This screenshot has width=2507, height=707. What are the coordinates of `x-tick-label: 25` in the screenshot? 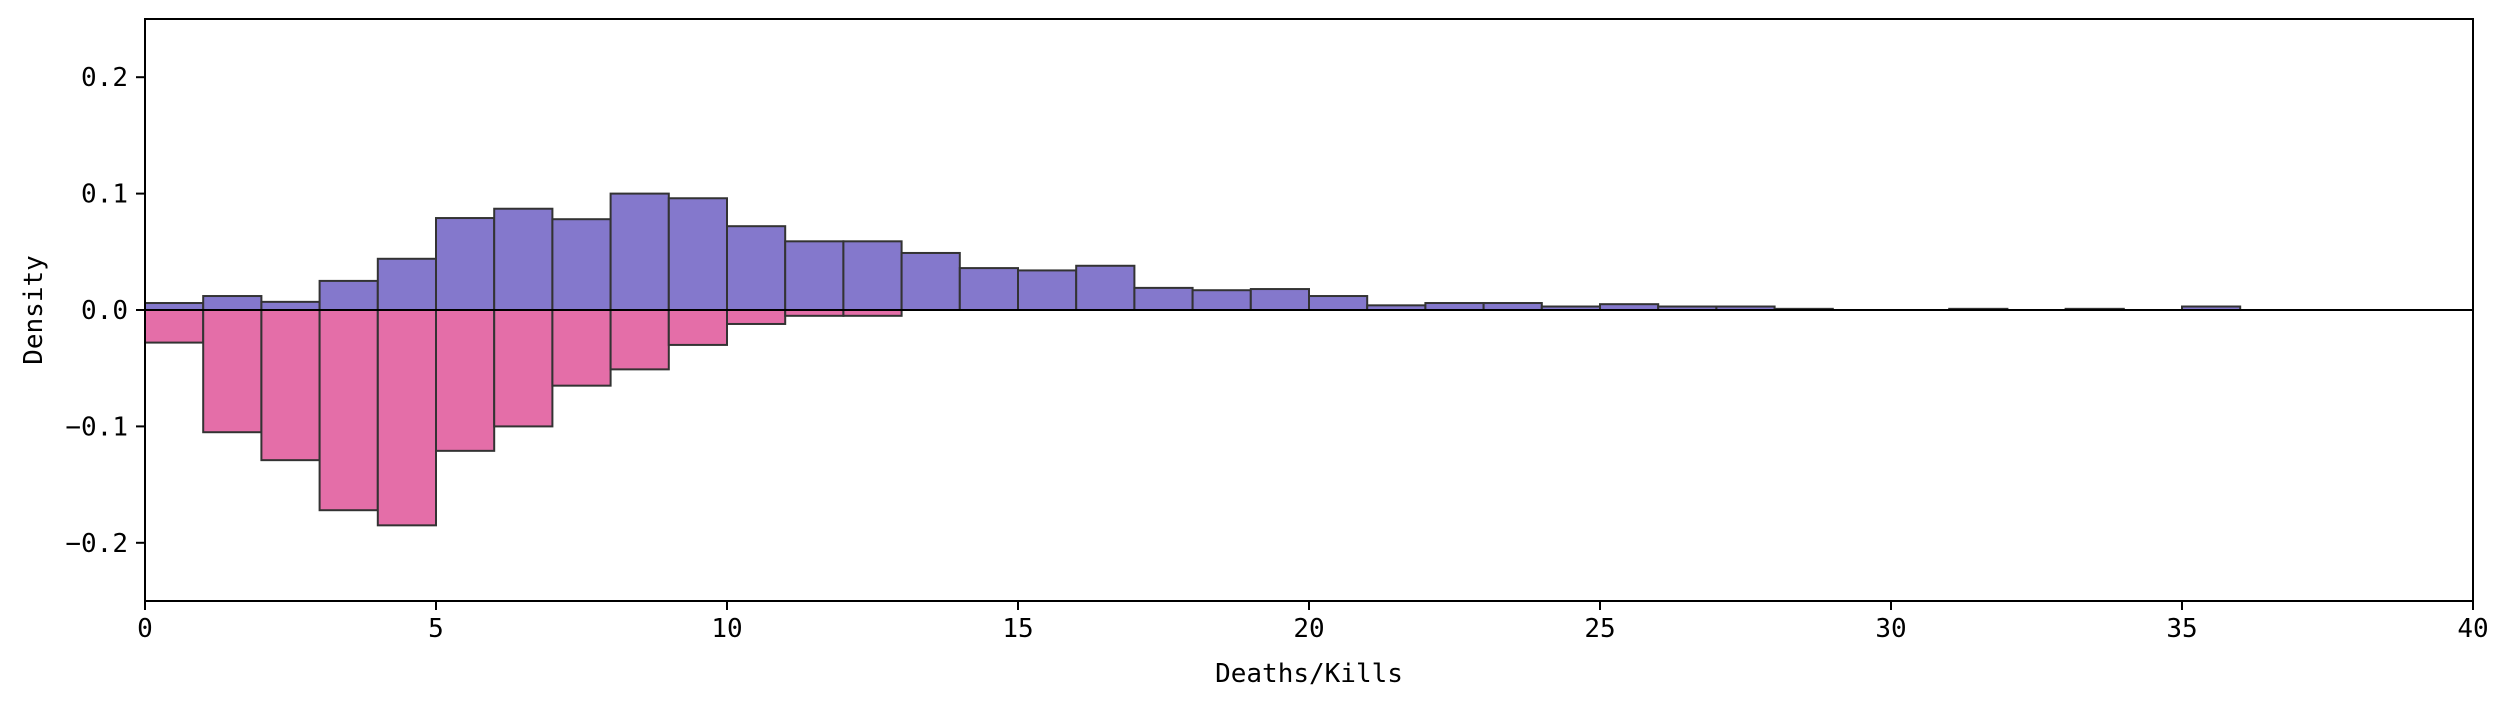 It's located at (1599, 629).